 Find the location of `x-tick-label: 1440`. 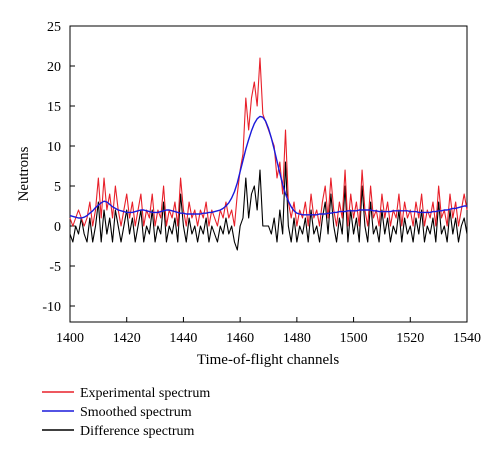

x-tick-label: 1440 is located at coordinates (183, 338).